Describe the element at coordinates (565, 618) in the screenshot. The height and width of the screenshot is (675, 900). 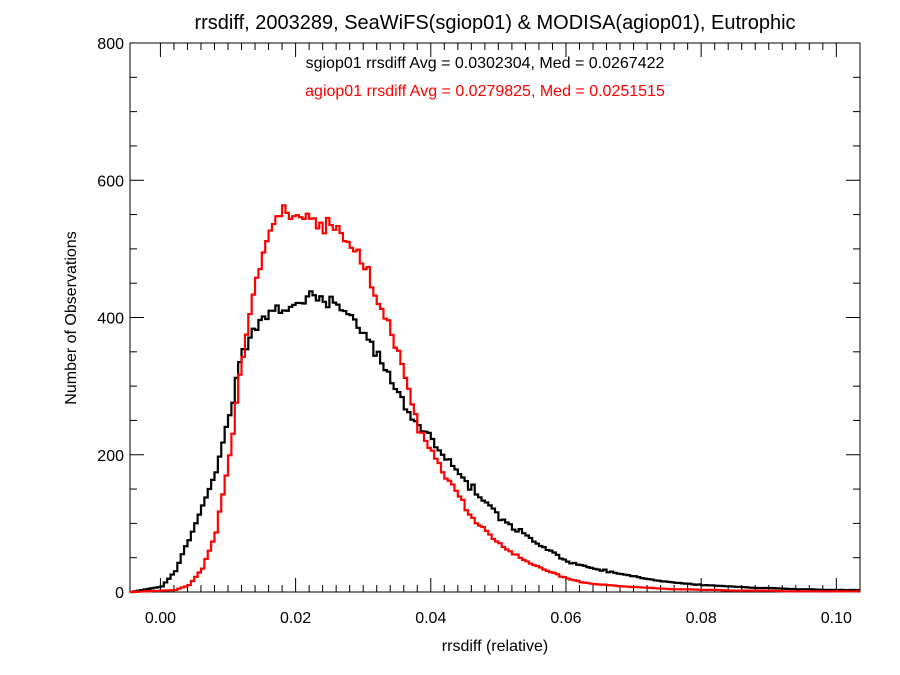
I see `x-tick-label: 0.06` at that location.